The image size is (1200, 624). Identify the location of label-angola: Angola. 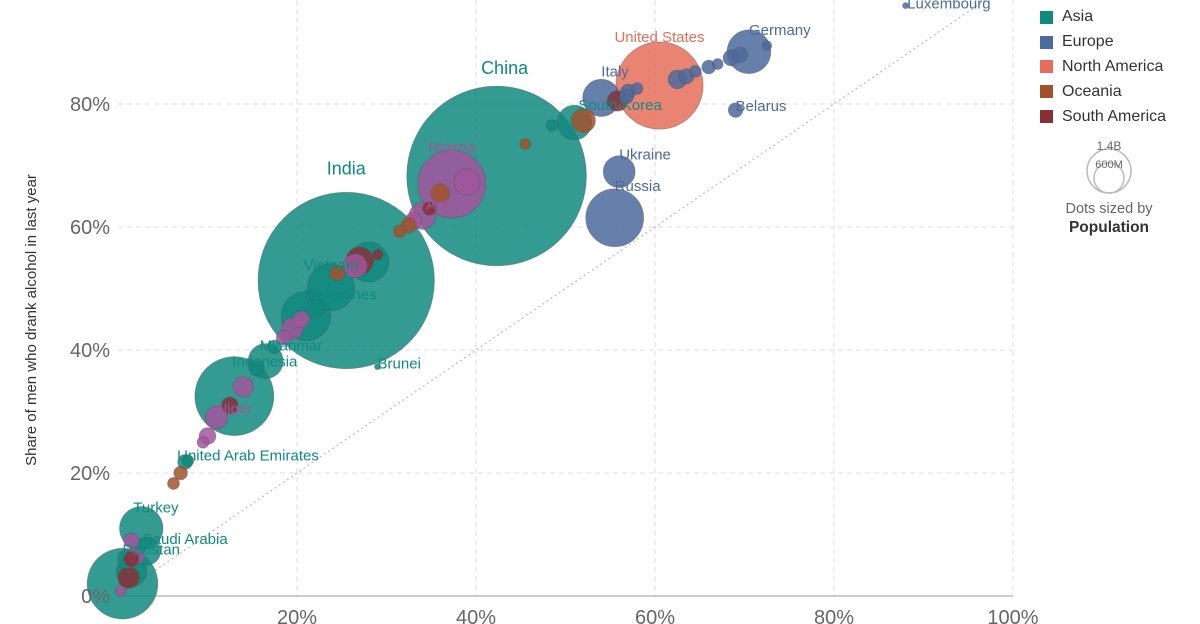
(449, 205).